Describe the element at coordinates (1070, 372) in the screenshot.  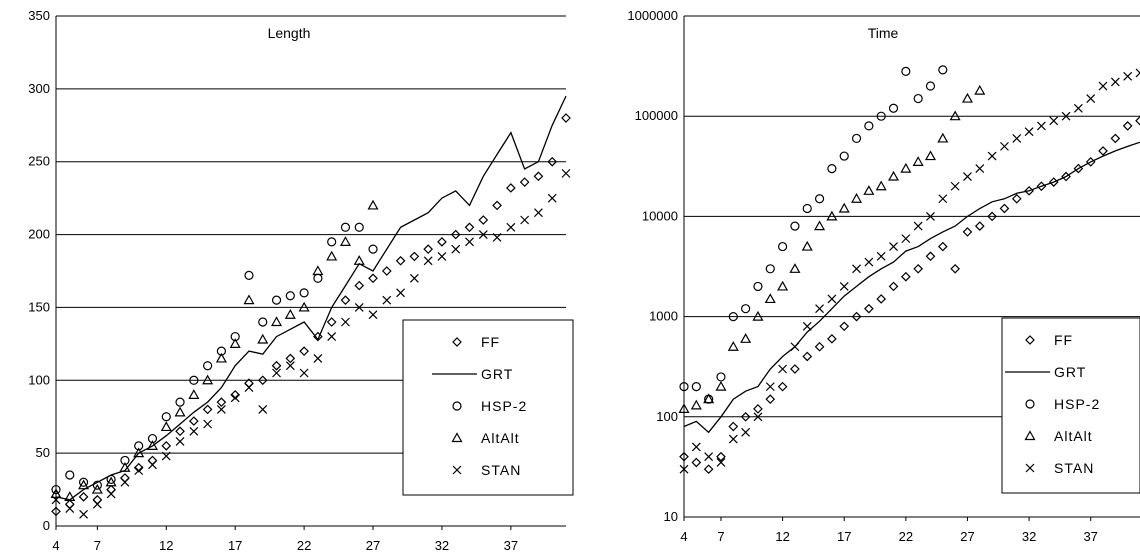
I see `time-legend-label: GRT` at that location.